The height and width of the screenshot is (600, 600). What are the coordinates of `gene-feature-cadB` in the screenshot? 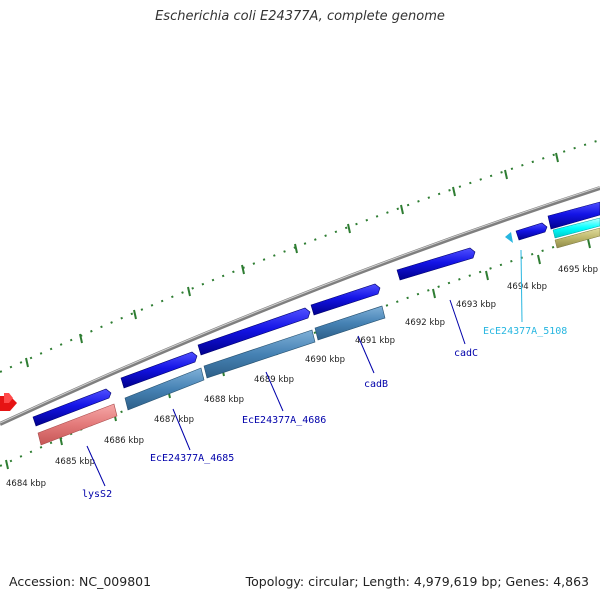 It's located at (350, 323).